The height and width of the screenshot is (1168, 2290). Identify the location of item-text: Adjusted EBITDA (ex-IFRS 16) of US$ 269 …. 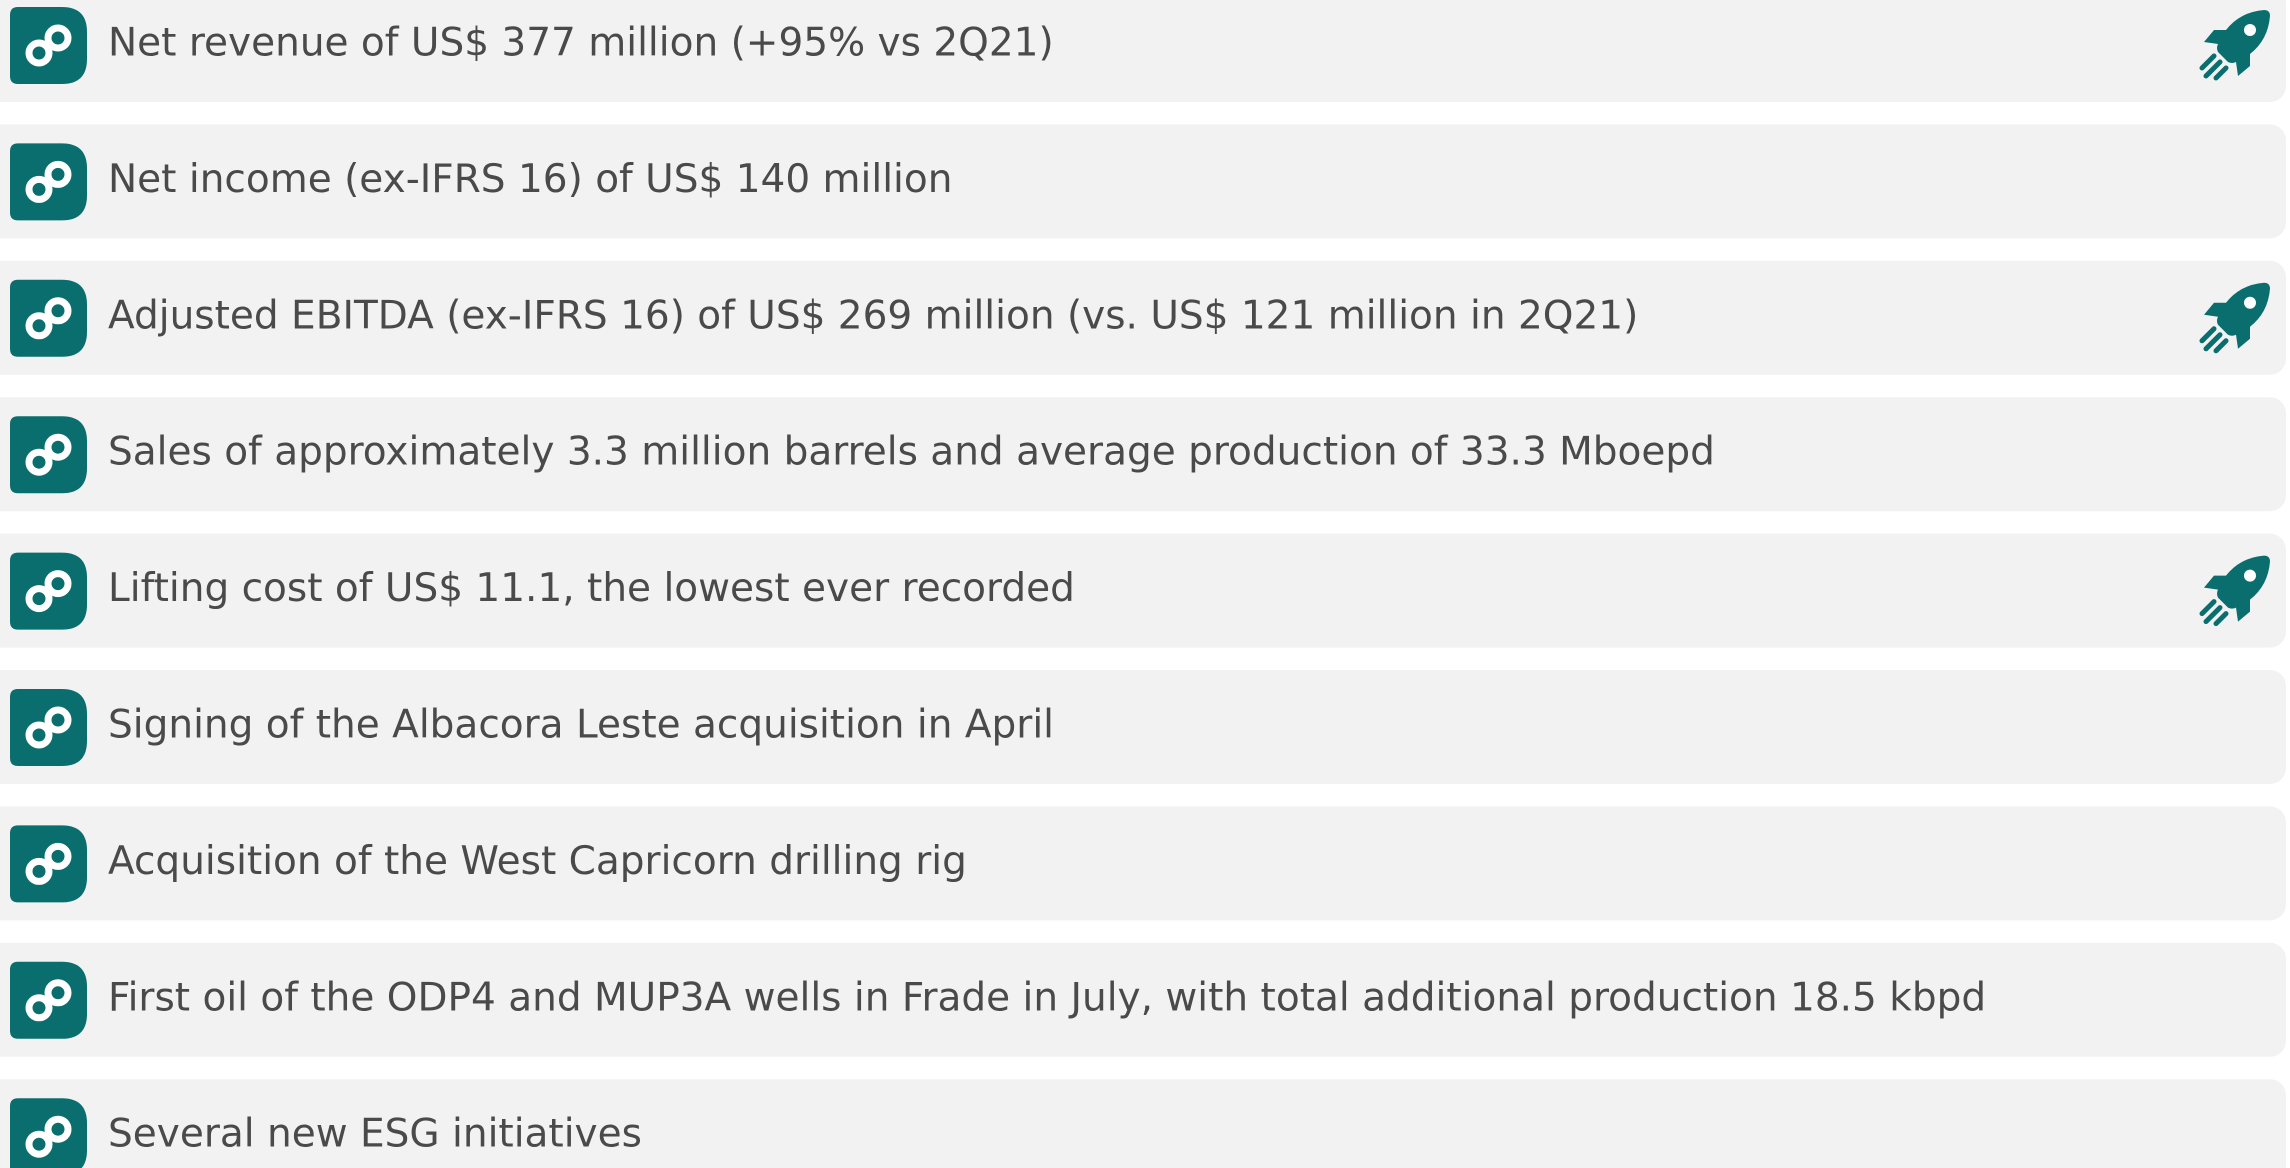
(873, 315).